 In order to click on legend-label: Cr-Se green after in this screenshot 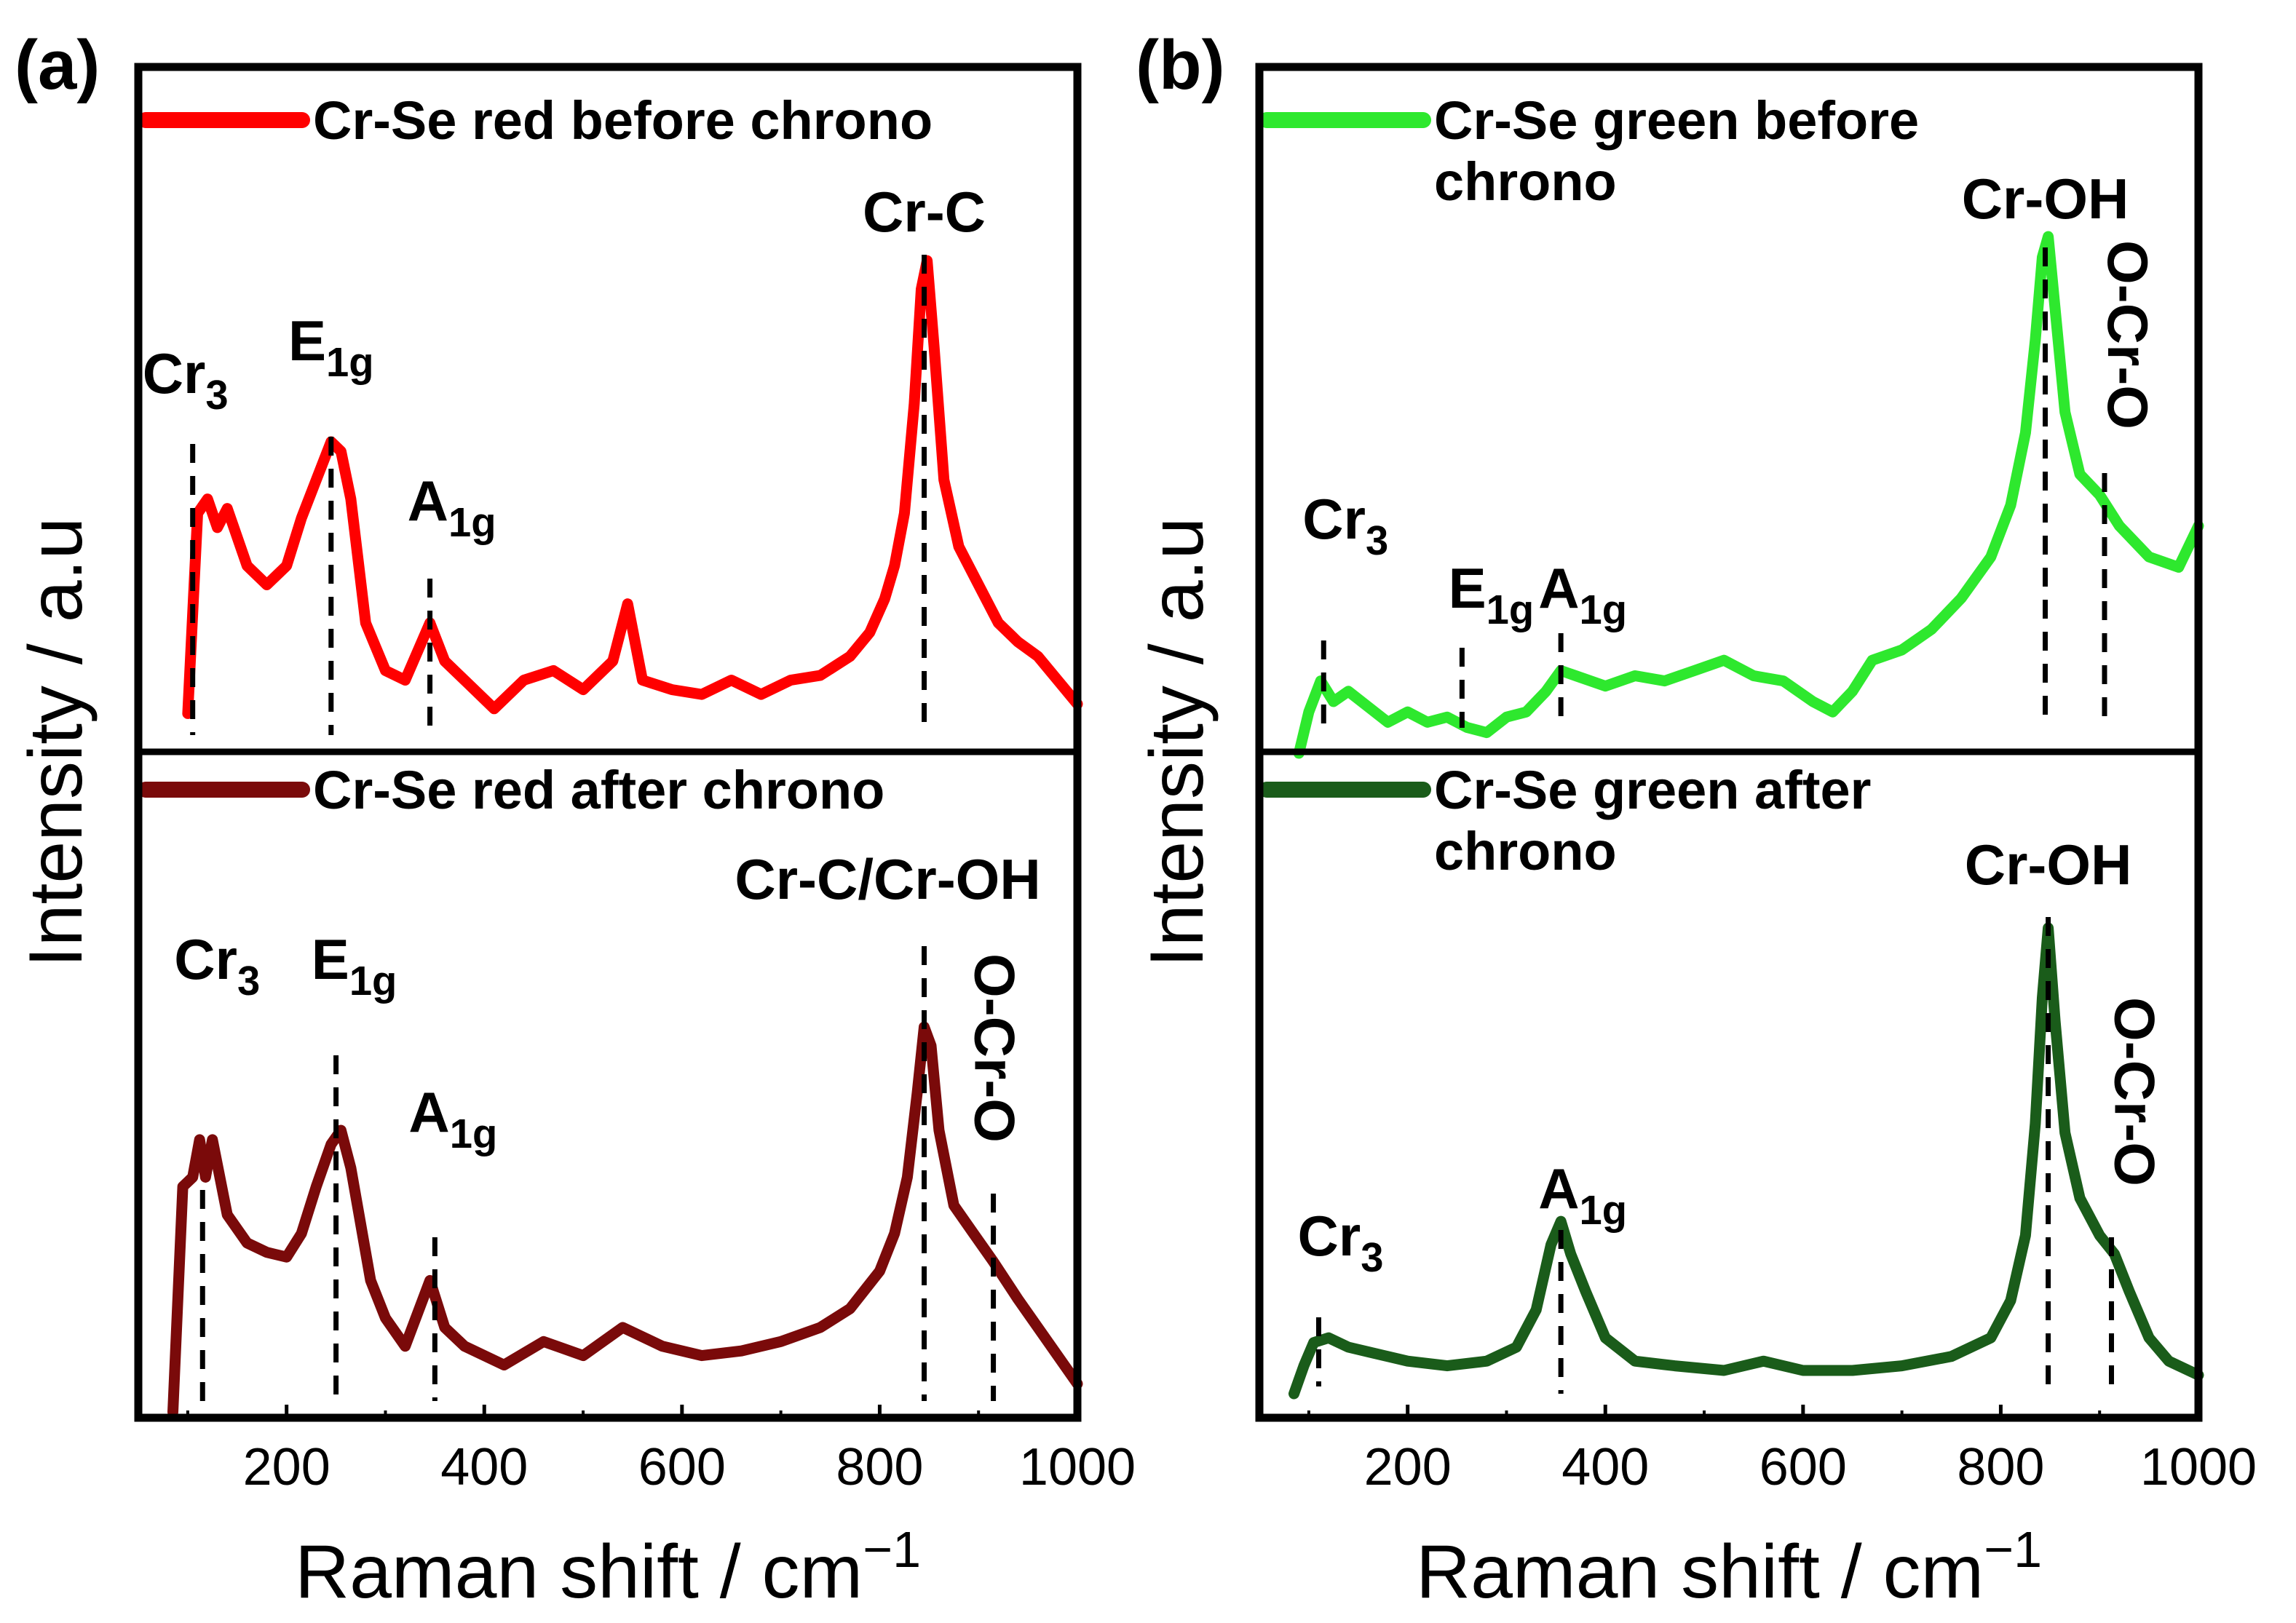, I will do `click(1653, 790)`.